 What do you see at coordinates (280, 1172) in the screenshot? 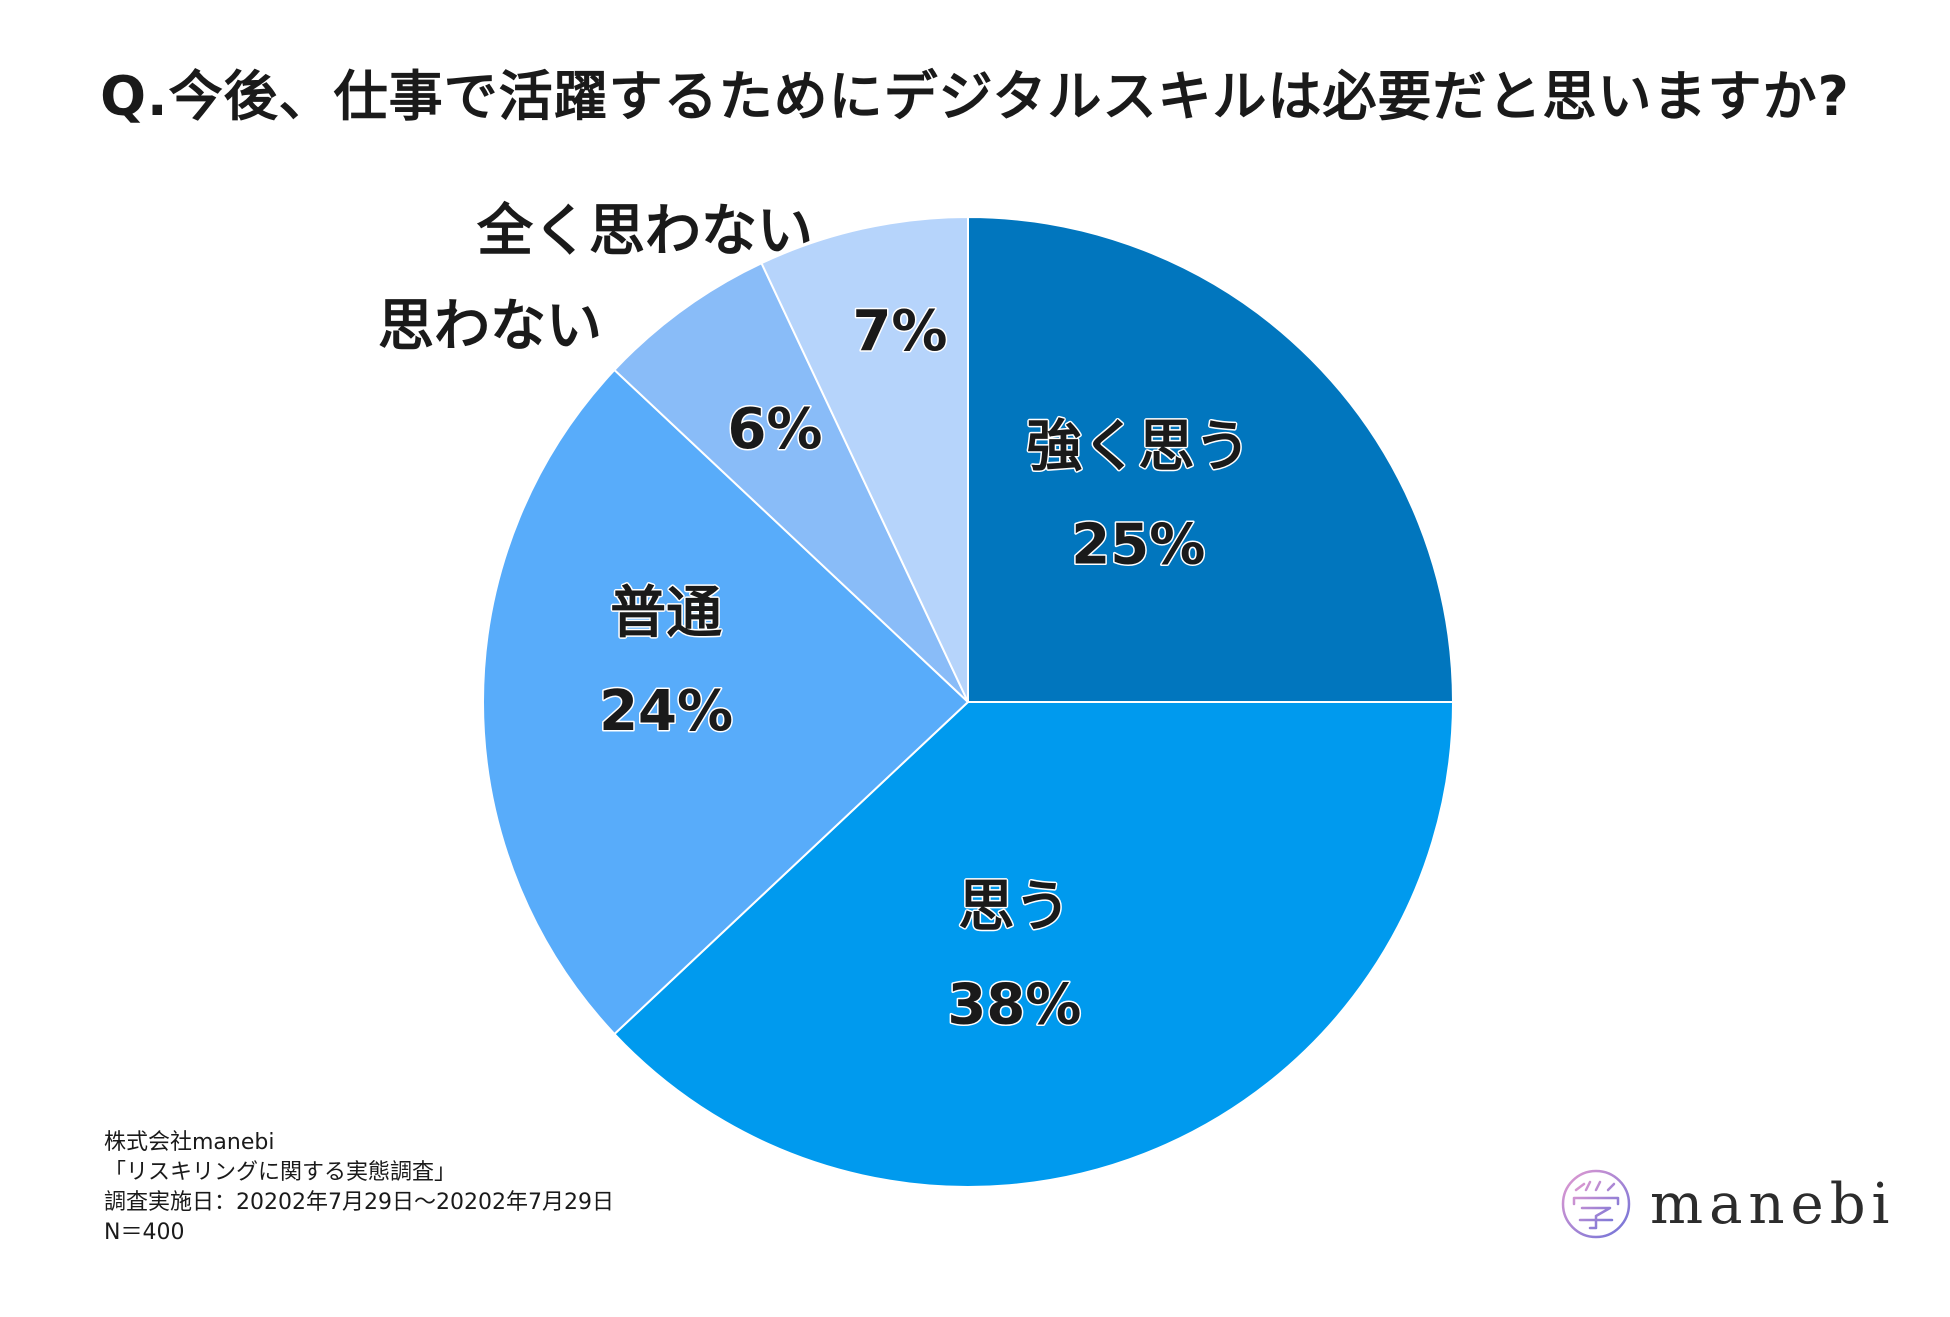
I see `footer-survey-name: 「リスキリングに関する実態調査」` at bounding box center [280, 1172].